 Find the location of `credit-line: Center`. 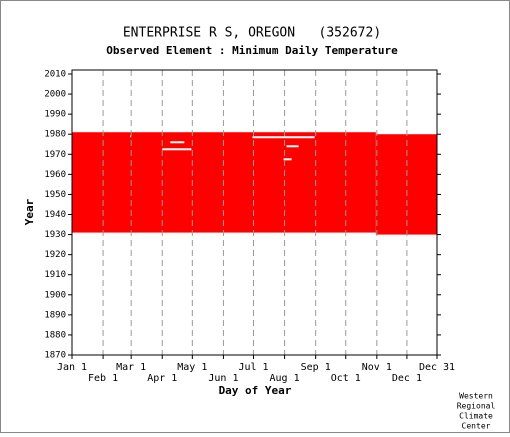

credit-line: Center is located at coordinates (476, 426).